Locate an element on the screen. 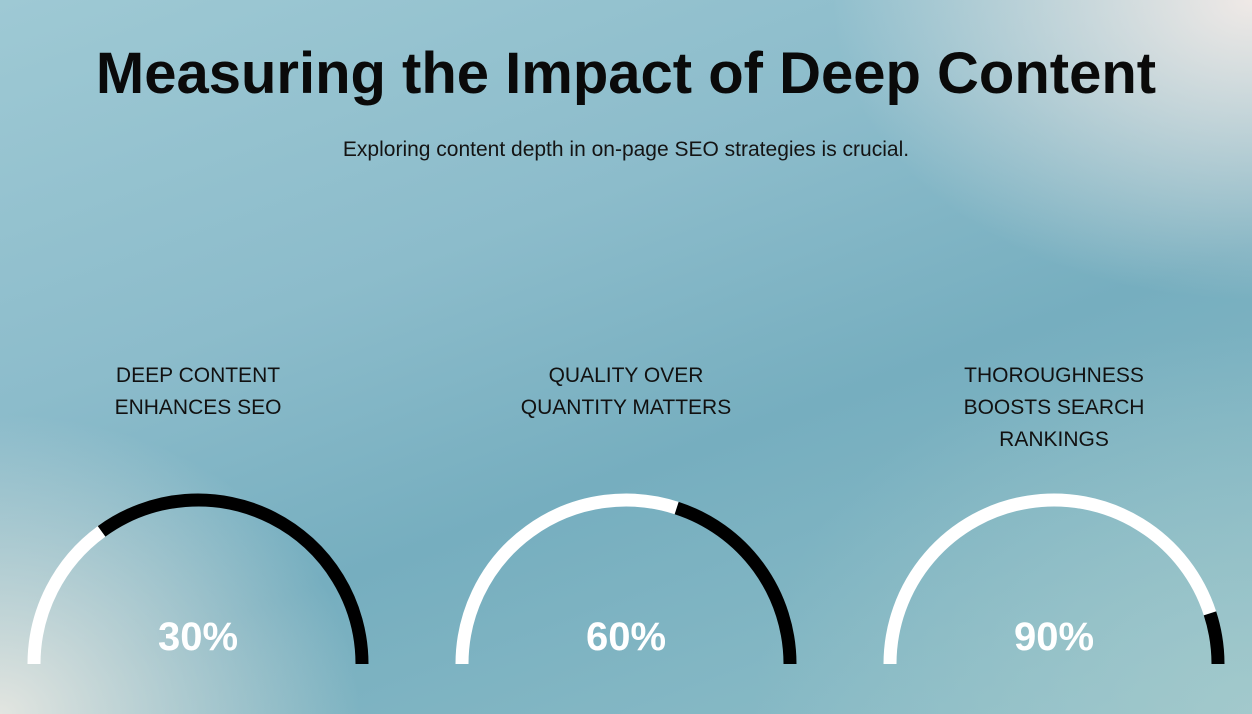 Image resolution: width=1252 pixels, height=714 pixels. page-title: Measuring the Impact of Deep Content is located at coordinates (626, 73).